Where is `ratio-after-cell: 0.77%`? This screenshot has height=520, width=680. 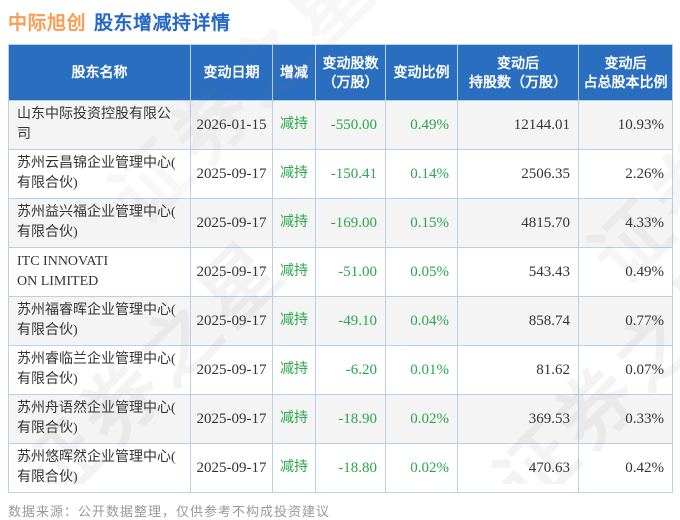
ratio-after-cell: 0.77% is located at coordinates (625, 321).